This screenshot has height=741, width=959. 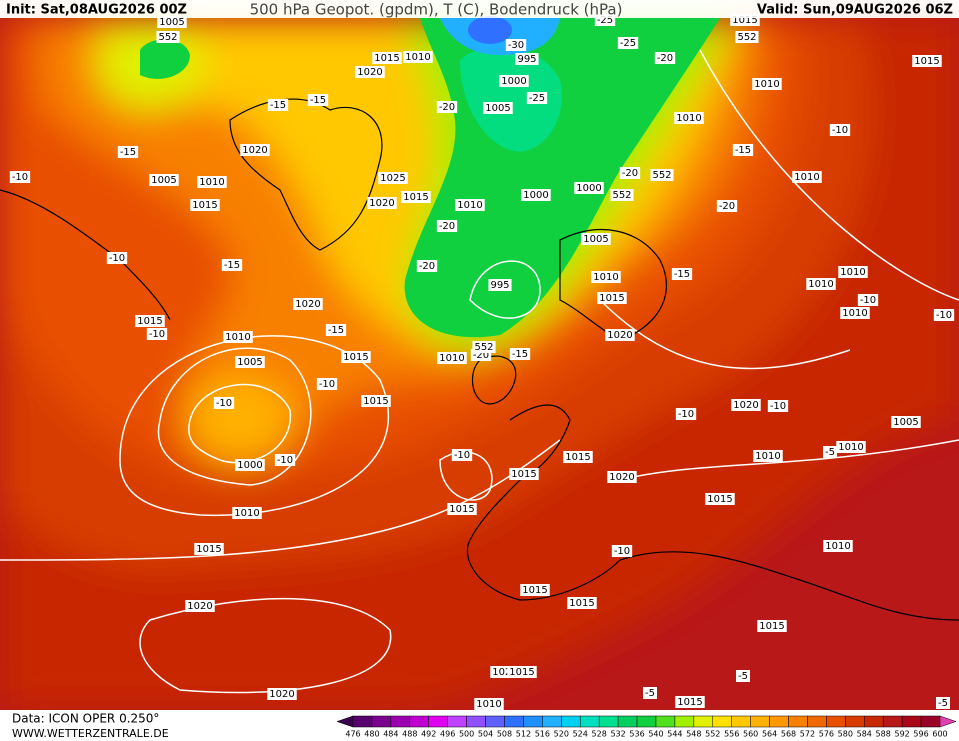 What do you see at coordinates (855, 10) in the screenshot?
I see `valid-time: Valid: Sun,09AUG2026 06Z` at bounding box center [855, 10].